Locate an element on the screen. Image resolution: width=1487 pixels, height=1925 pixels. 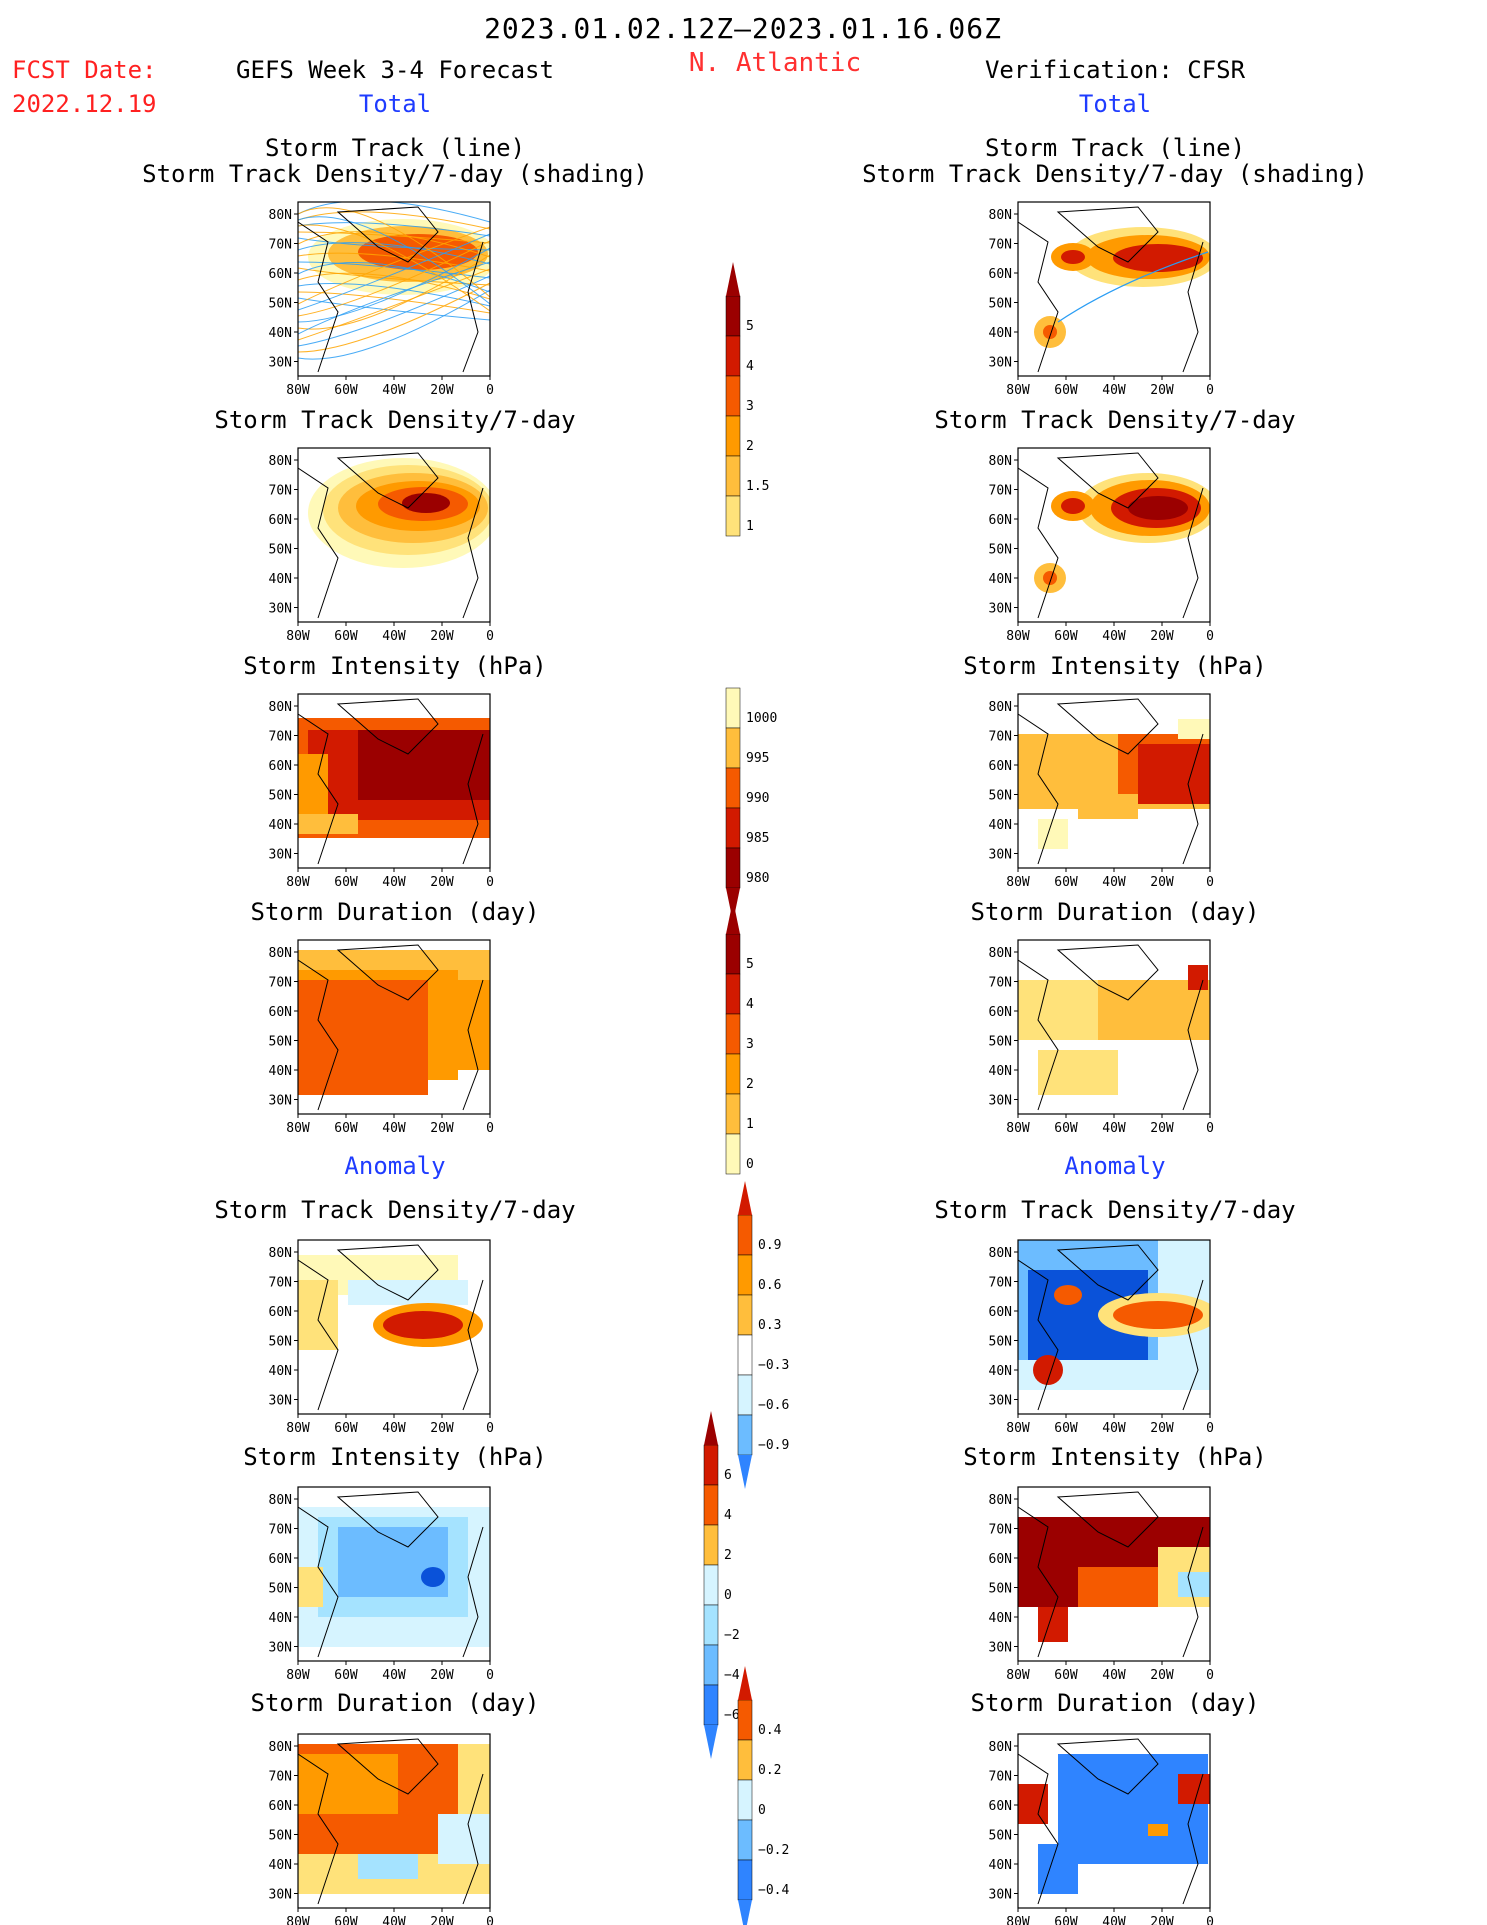
colorbar-label: 980 is located at coordinates (757, 878).